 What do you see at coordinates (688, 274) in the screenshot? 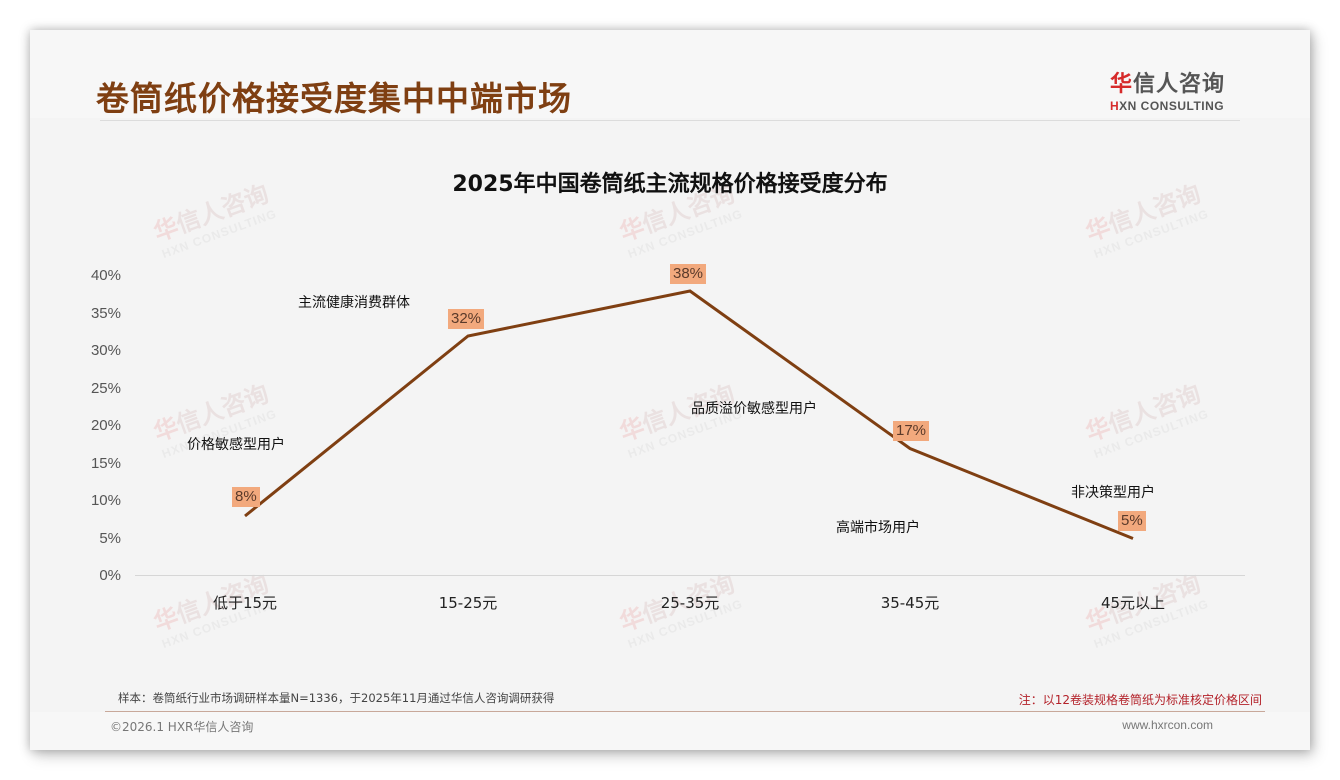
I see `data-label: 38%` at bounding box center [688, 274].